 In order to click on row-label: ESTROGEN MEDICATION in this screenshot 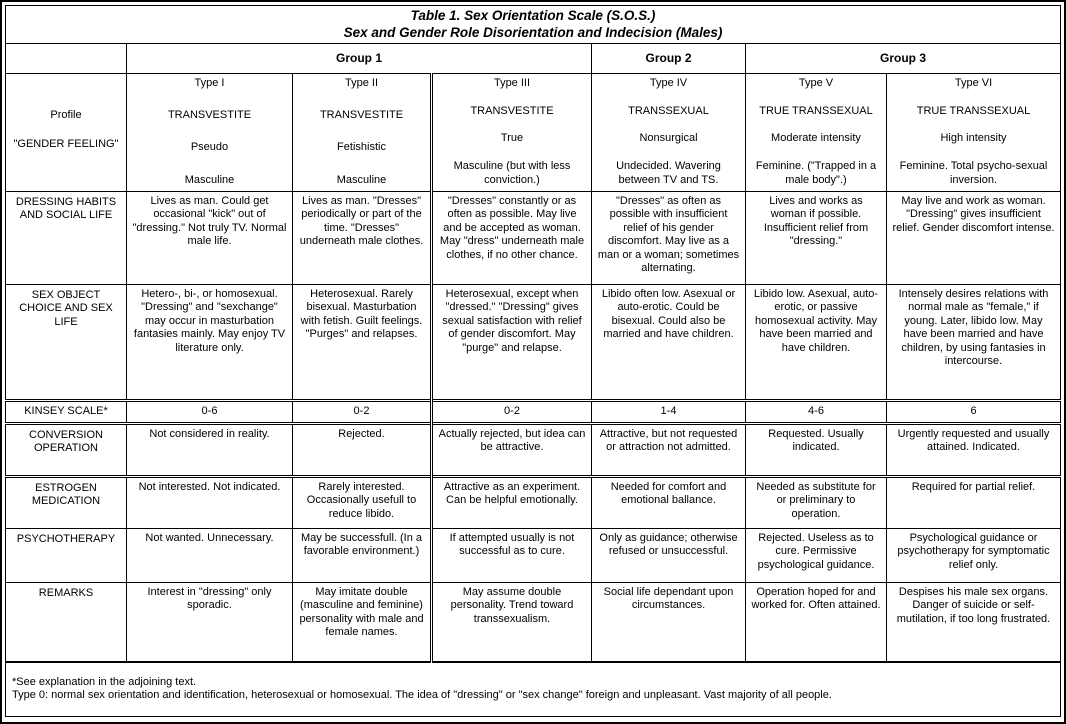, I will do `click(66, 502)`.